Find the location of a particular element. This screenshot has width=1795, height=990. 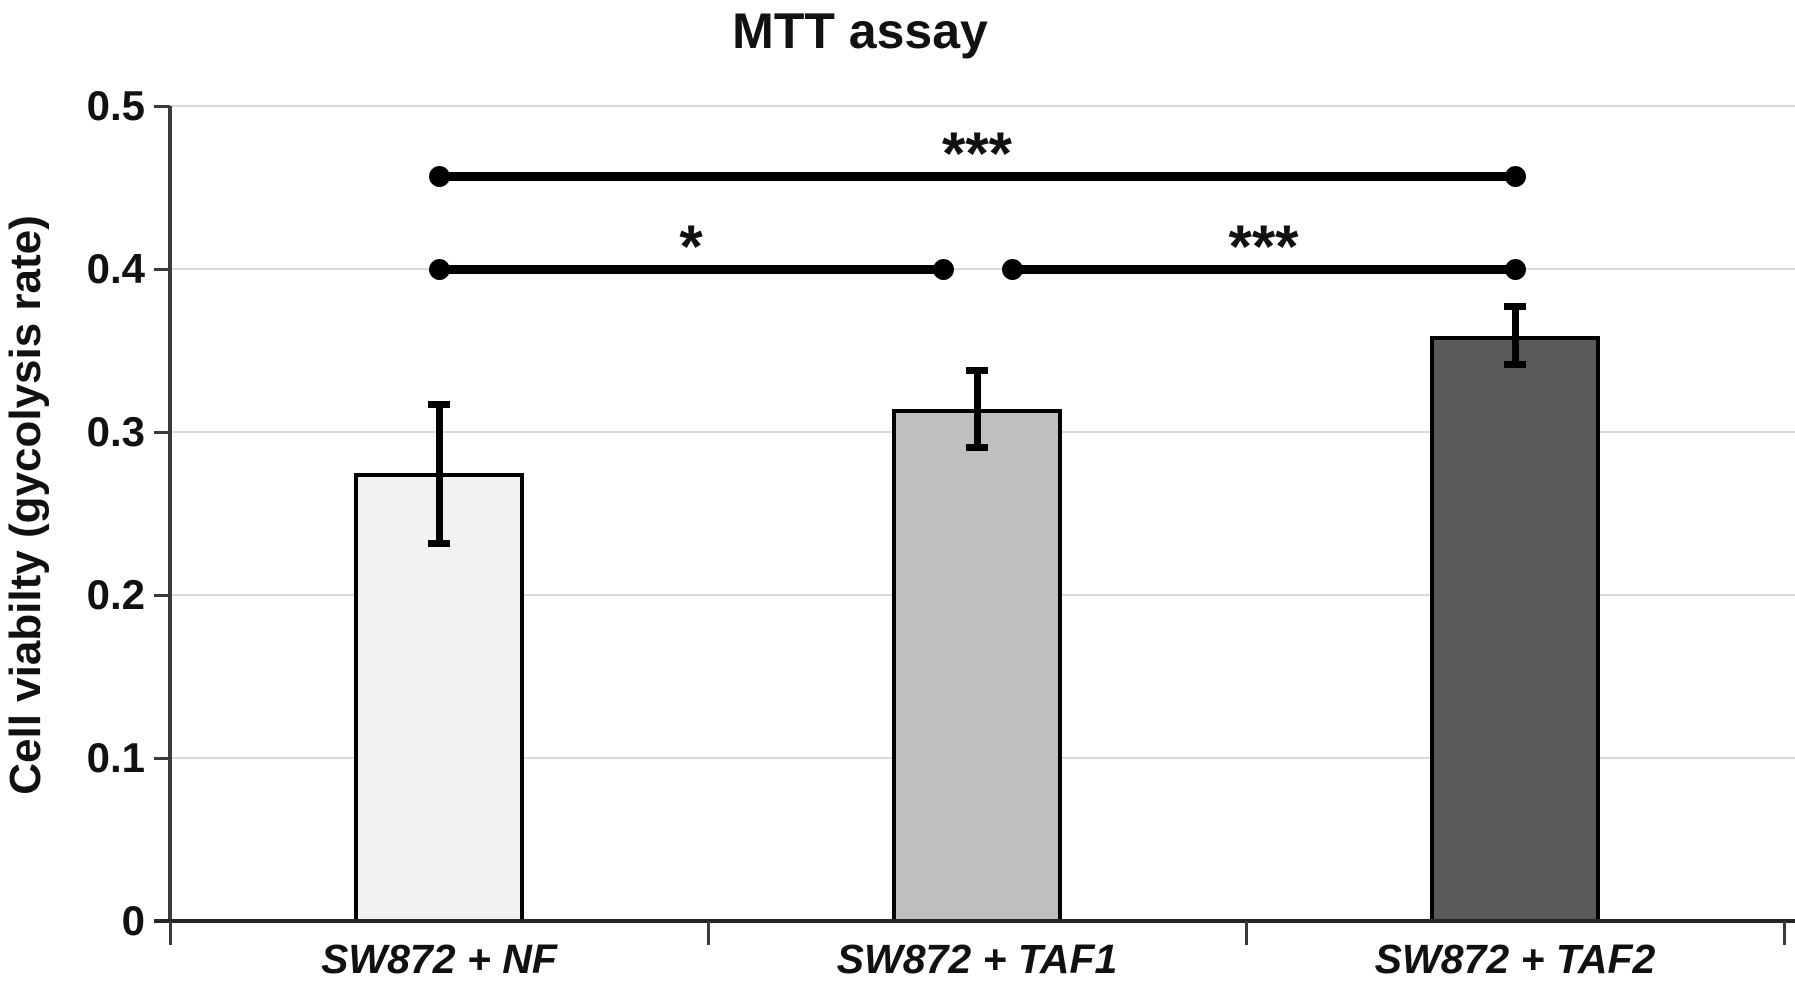

y-tick-label-1: 0 is located at coordinates (133, 920).